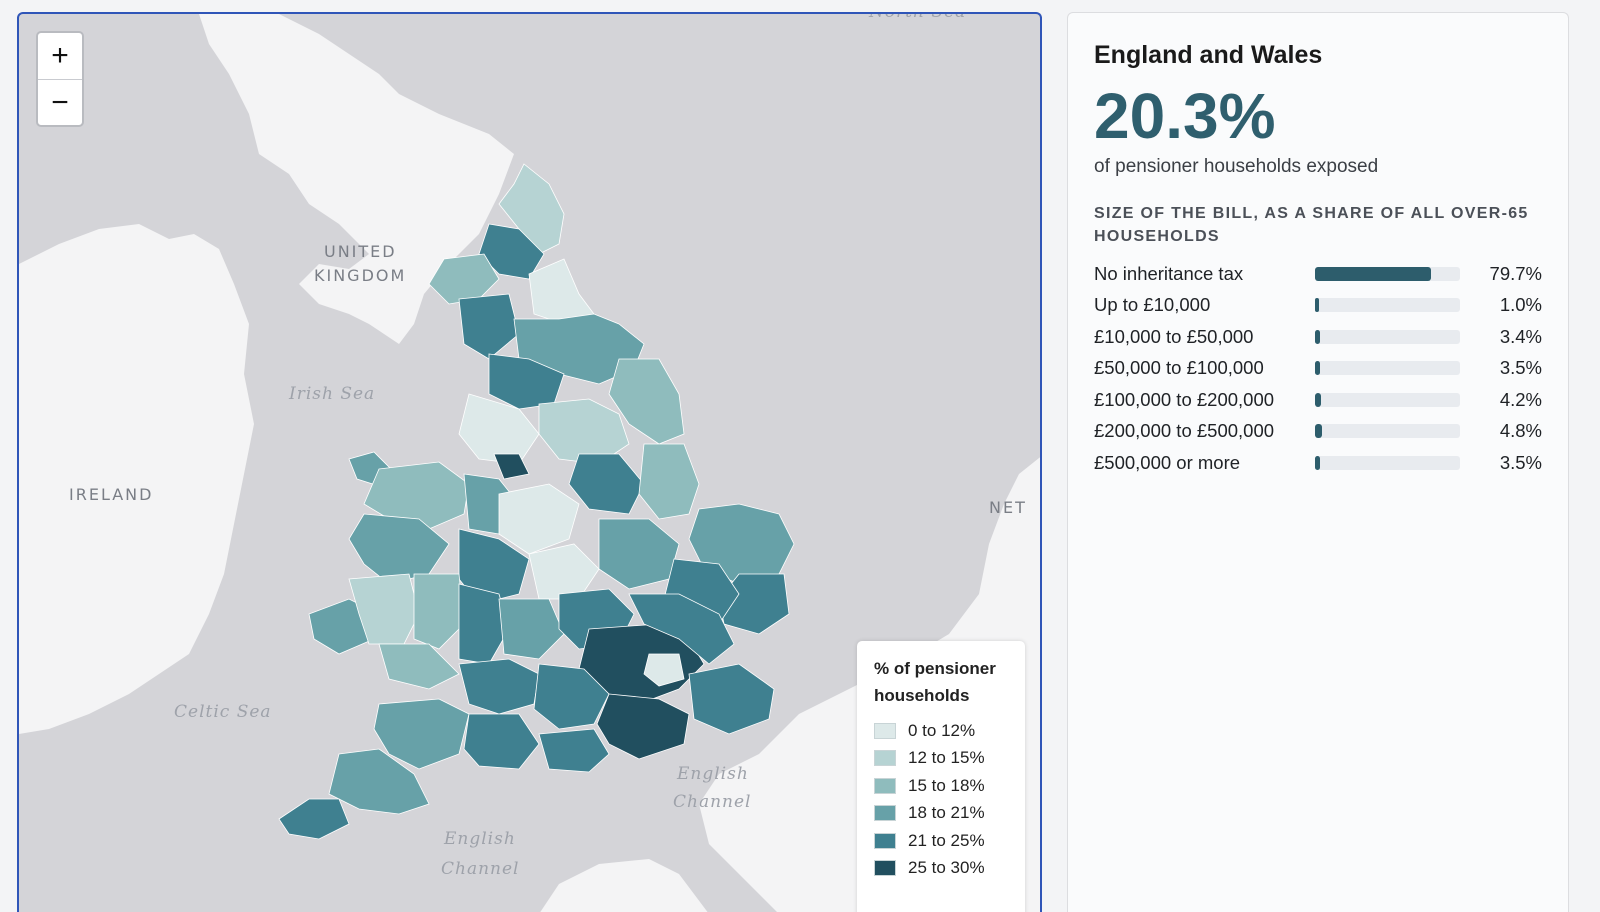 This screenshot has height=912, width=1600. I want to click on northern-ireland-landmass, so click(184, 319).